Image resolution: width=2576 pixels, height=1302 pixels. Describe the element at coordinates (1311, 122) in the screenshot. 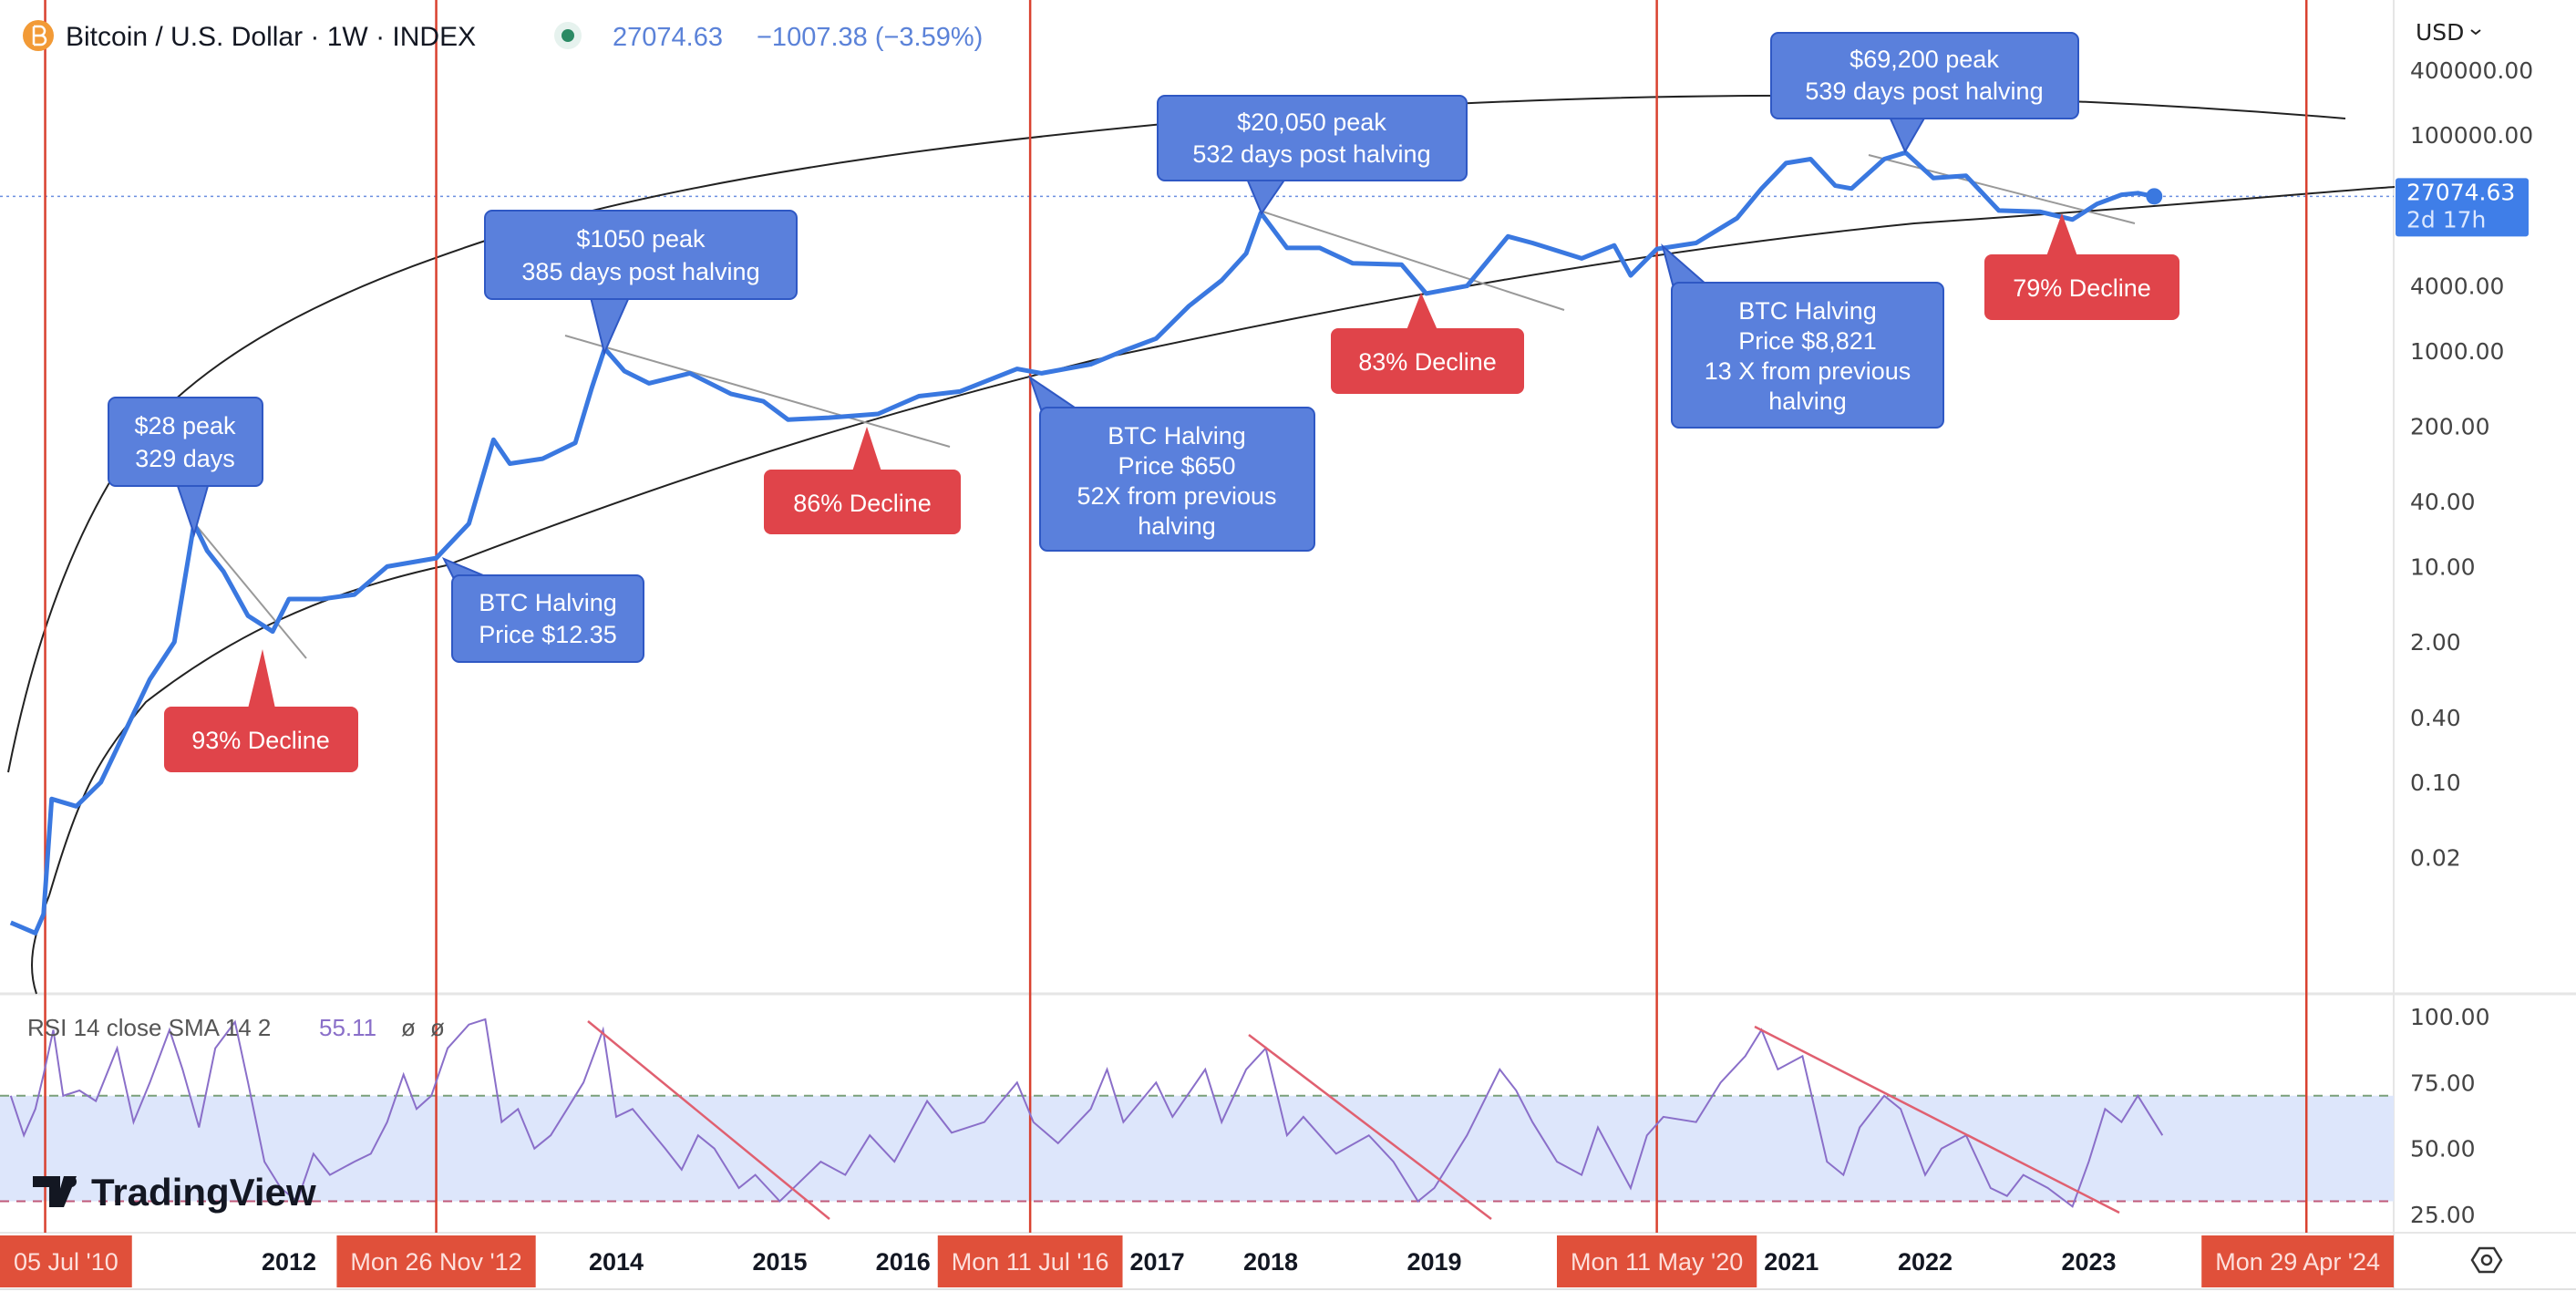

I see `annotation-line: $20,050 peak` at that location.